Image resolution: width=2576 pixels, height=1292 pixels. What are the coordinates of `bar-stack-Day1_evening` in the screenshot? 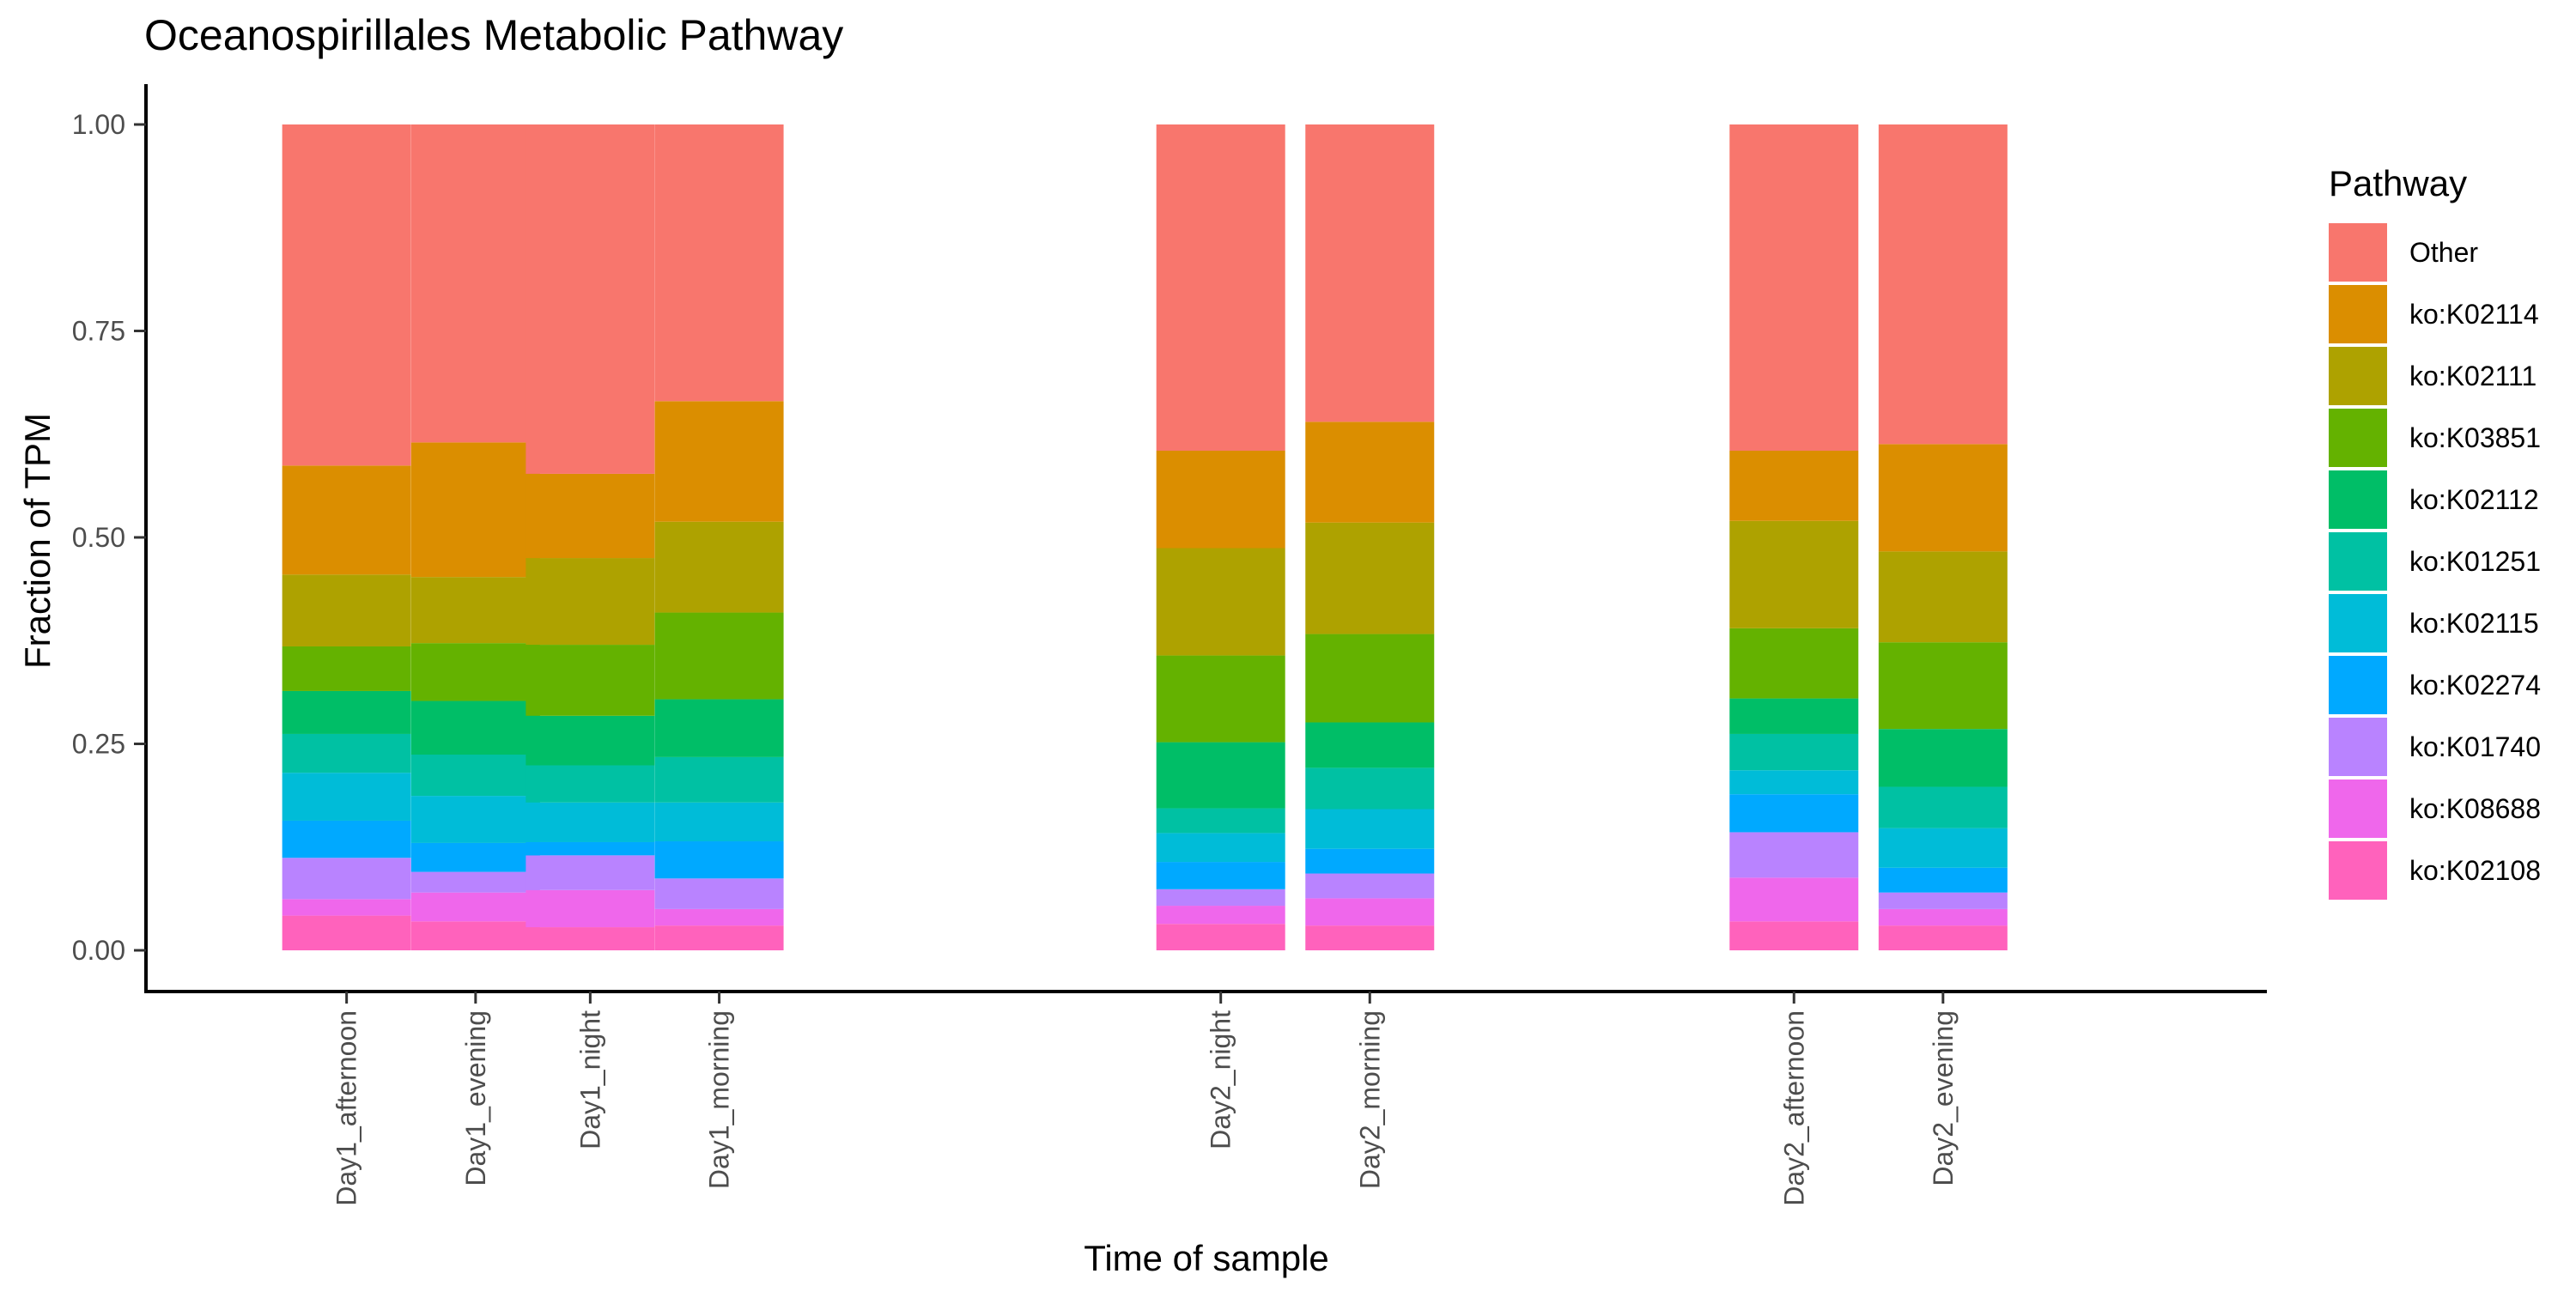 It's located at (475, 537).